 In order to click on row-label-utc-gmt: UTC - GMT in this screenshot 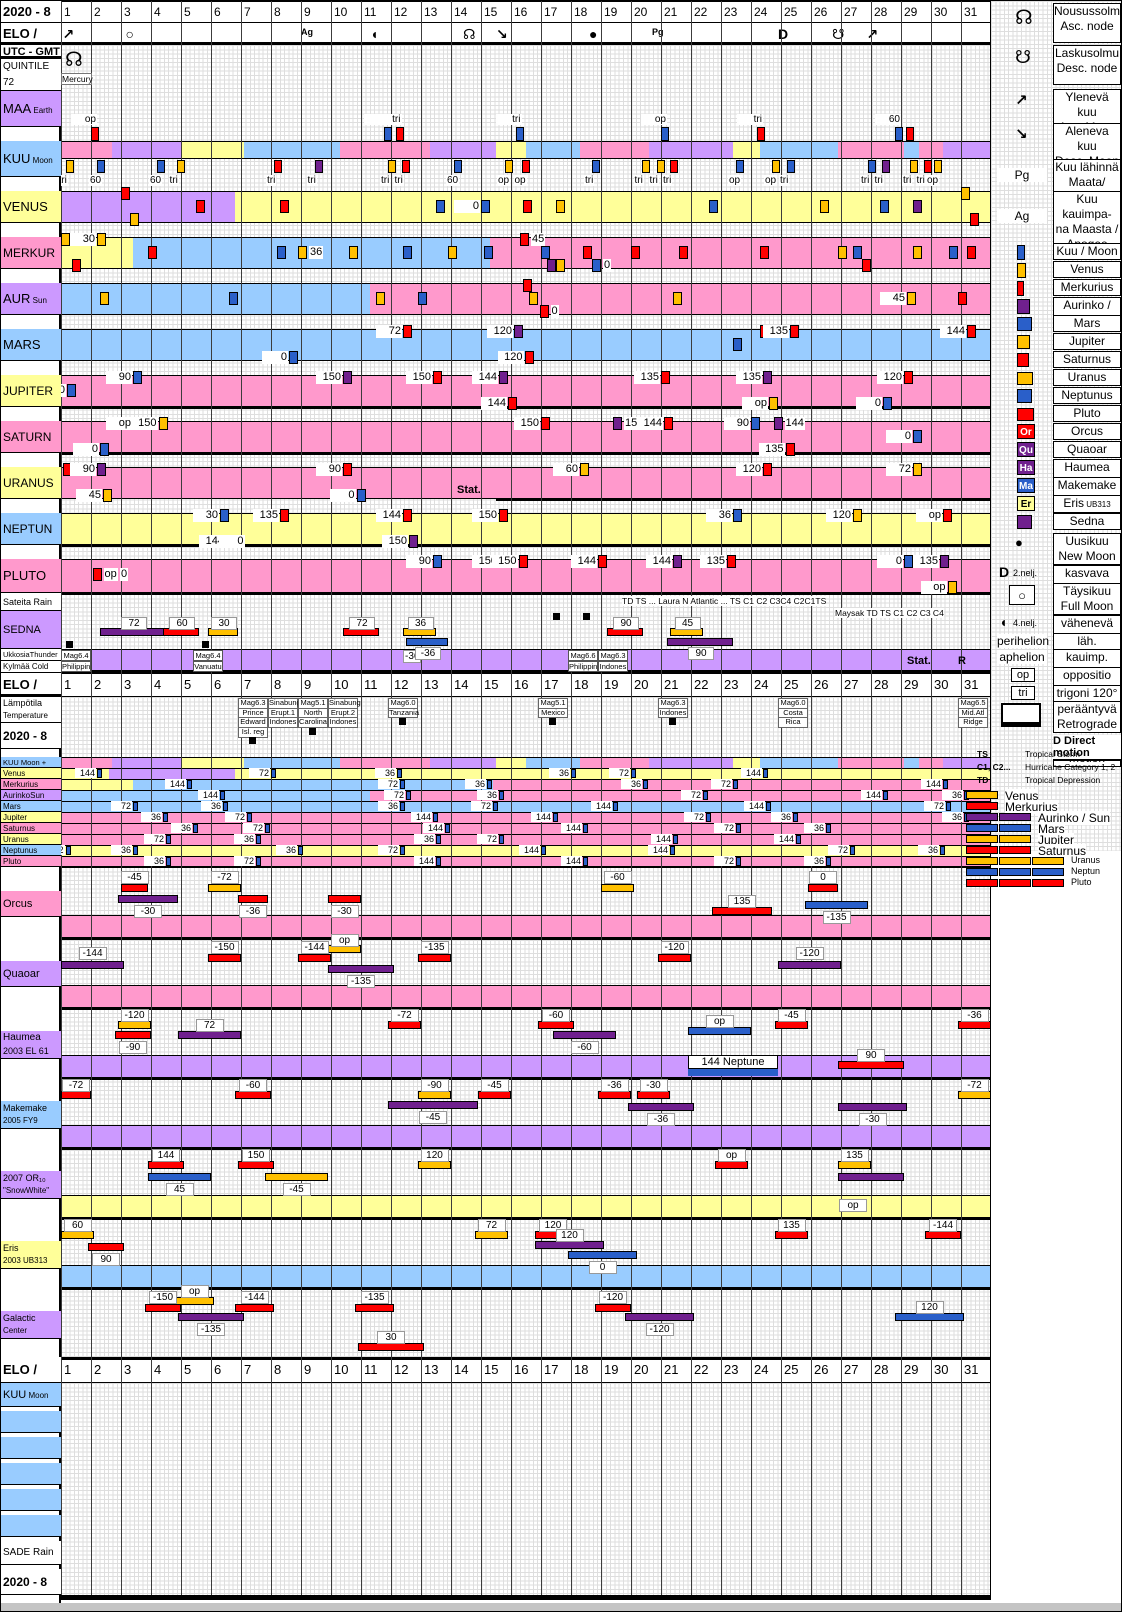, I will do `click(31, 52)`.